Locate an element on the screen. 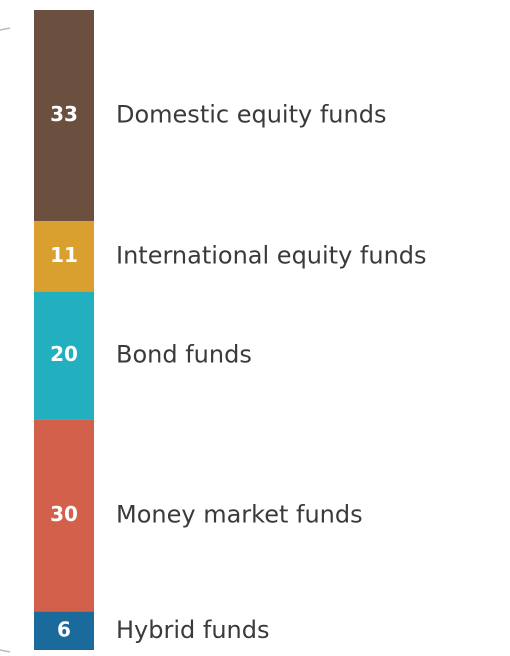 The height and width of the screenshot is (656, 510). segment-label: Domestic equity funds is located at coordinates (251, 115).